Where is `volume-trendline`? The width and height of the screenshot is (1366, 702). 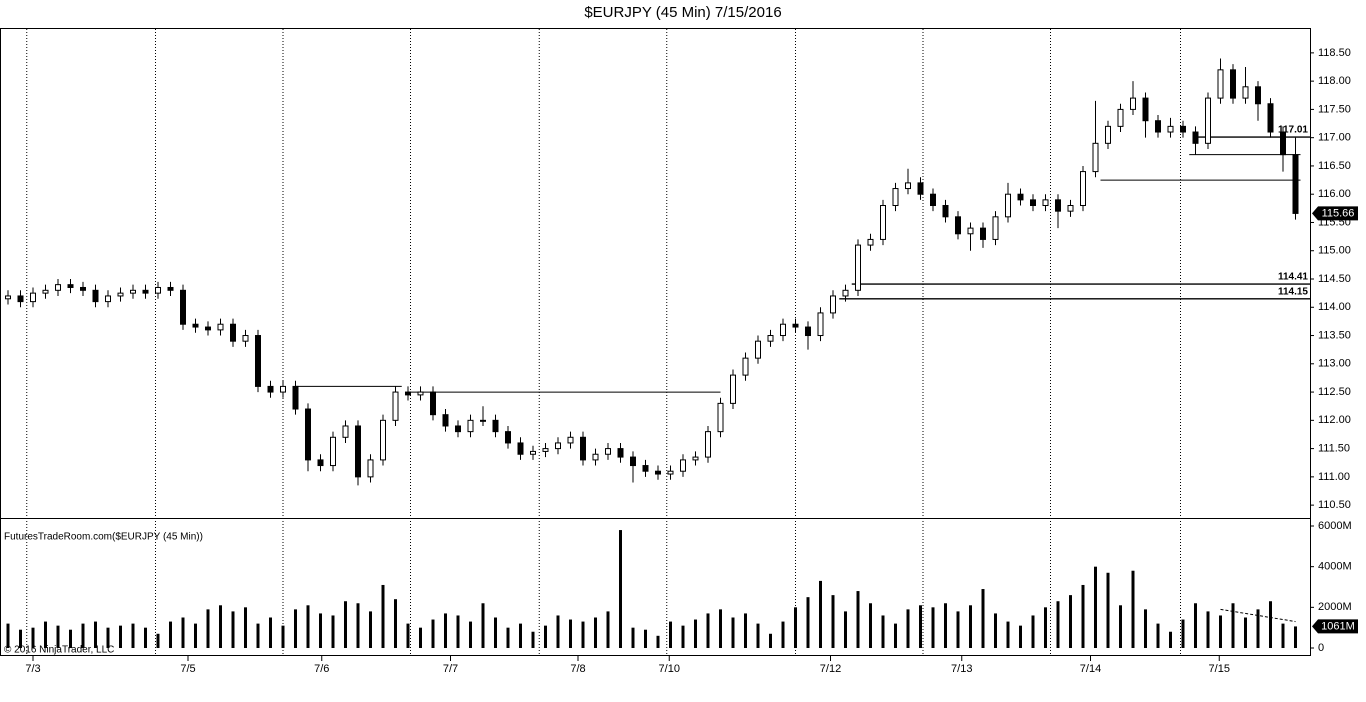
volume-trendline is located at coordinates (1258, 615).